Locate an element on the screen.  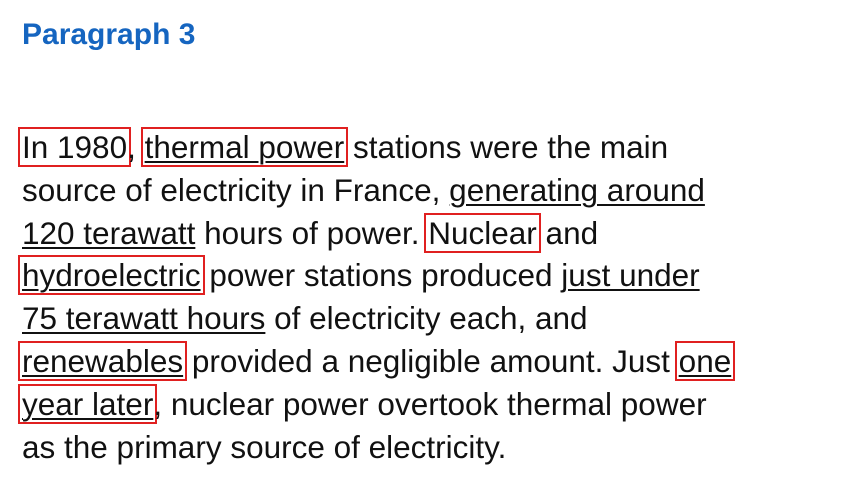
text-line: as the primary source of electricity. is located at coordinates (432, 447).